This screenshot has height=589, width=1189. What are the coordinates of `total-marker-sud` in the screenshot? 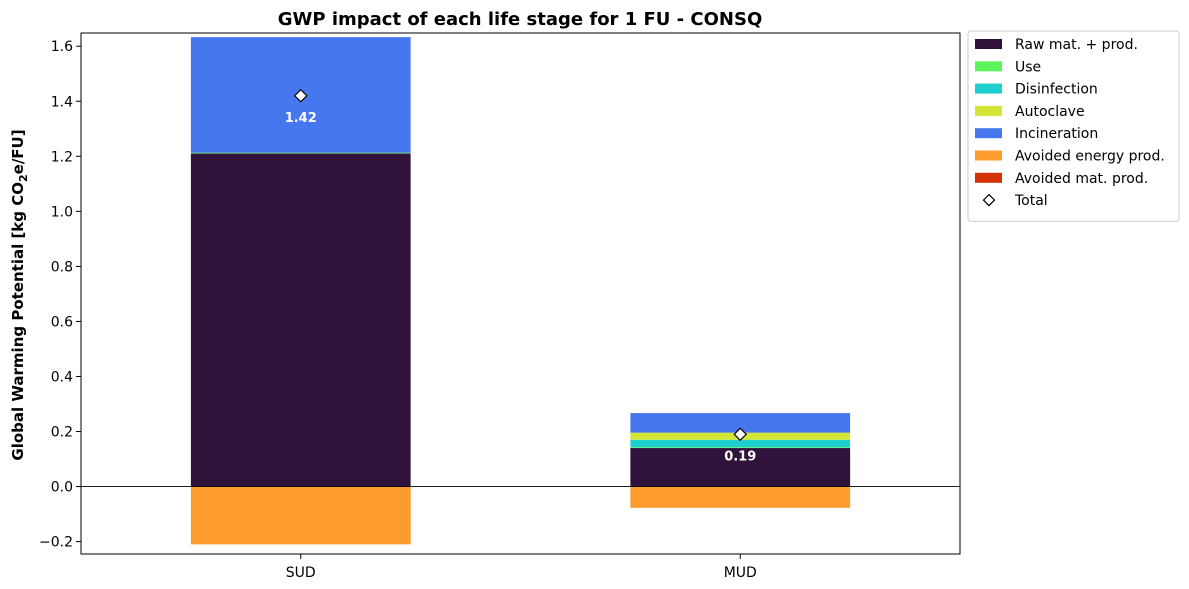 It's located at (300, 95).